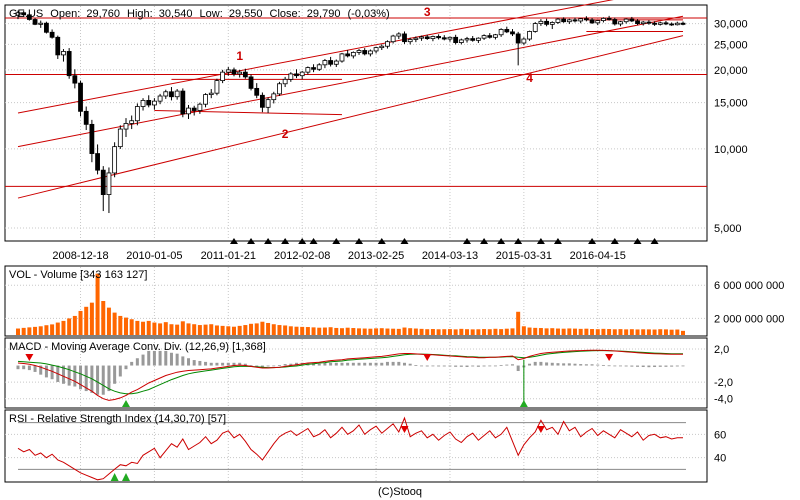  I want to click on rsi-series, so click(350, 448).